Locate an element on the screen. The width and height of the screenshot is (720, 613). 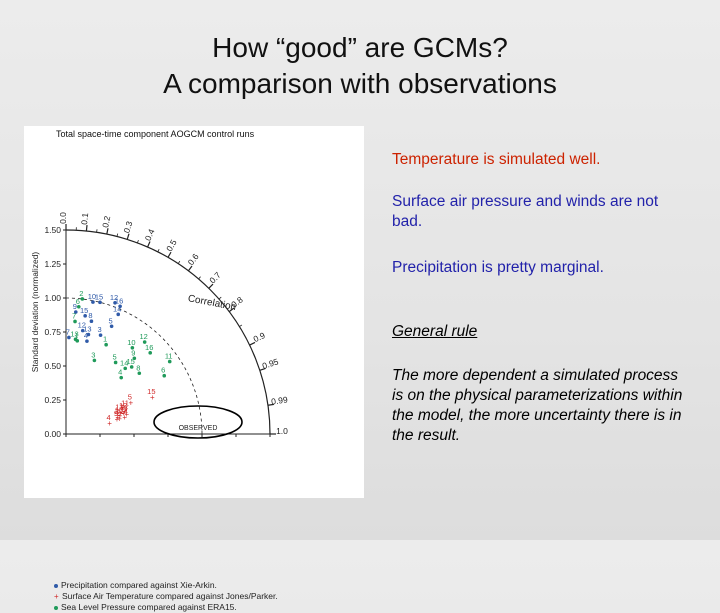
corr-tick-label: 1.0 is located at coordinates (282, 431).